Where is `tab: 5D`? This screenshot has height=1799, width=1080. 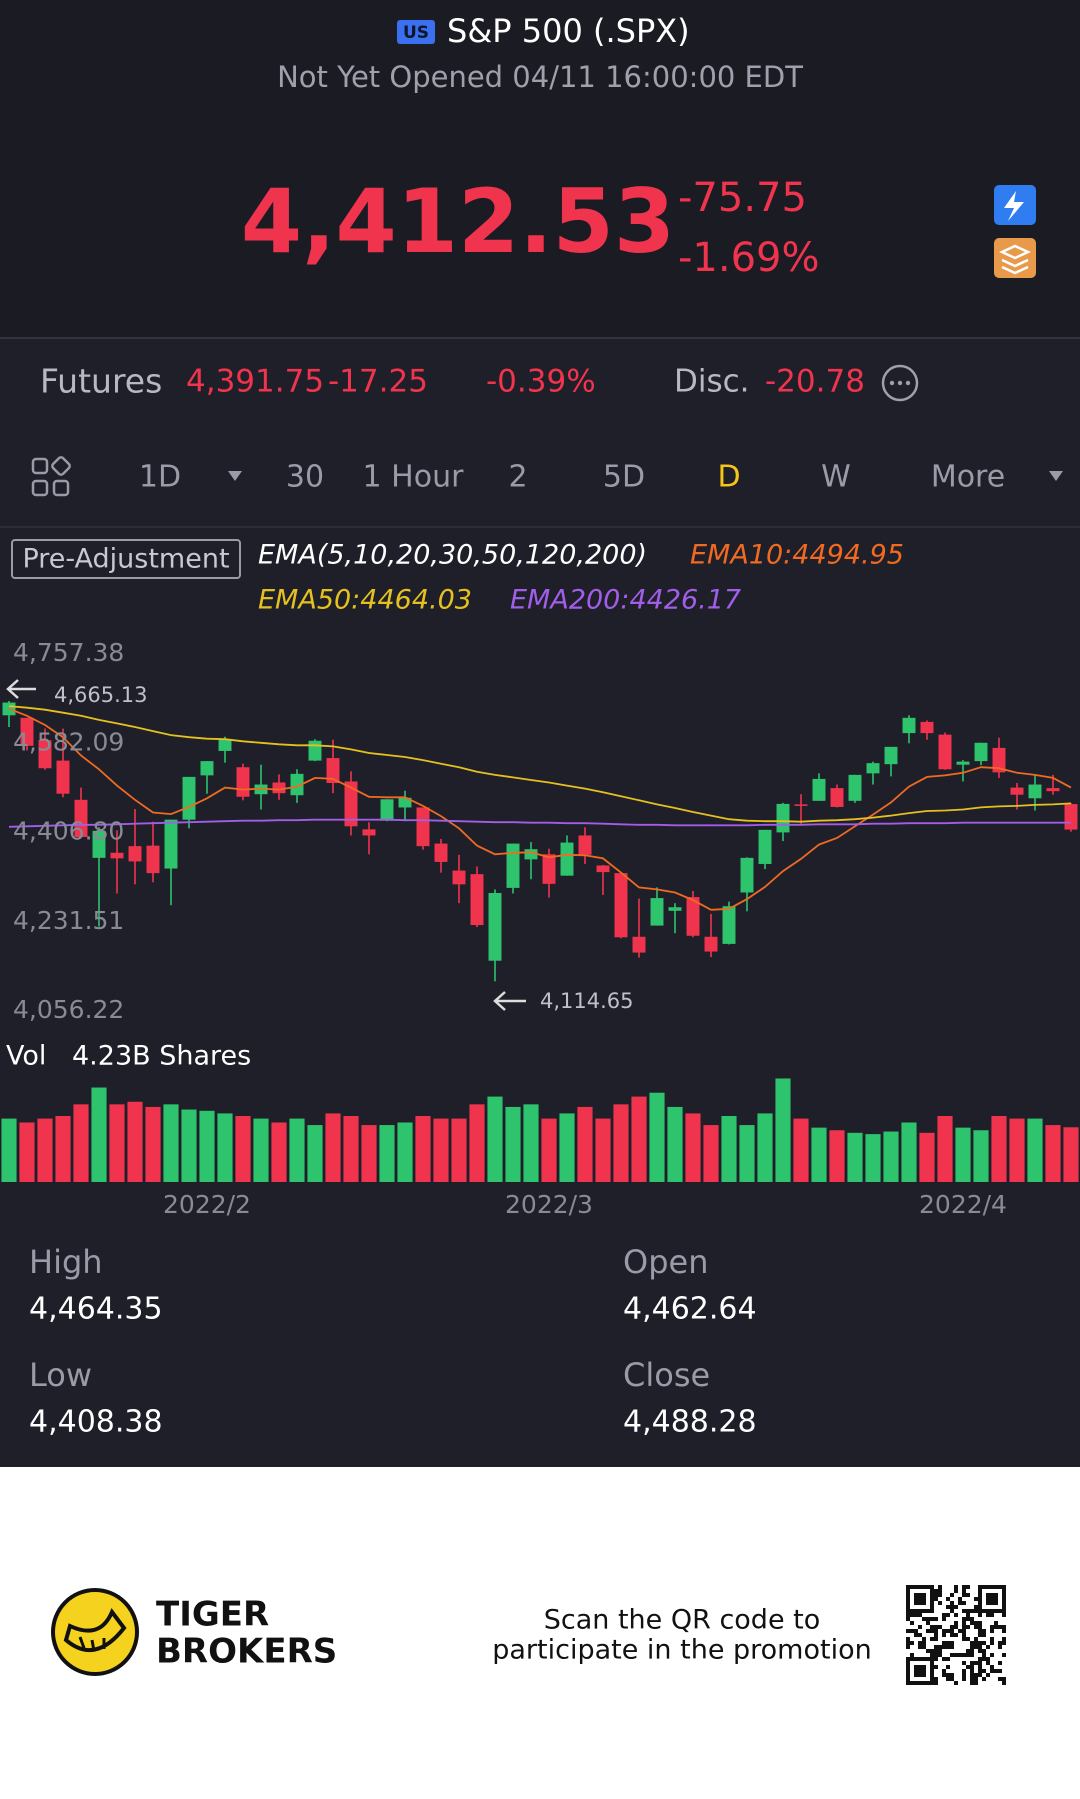 tab: 5D is located at coordinates (624, 477).